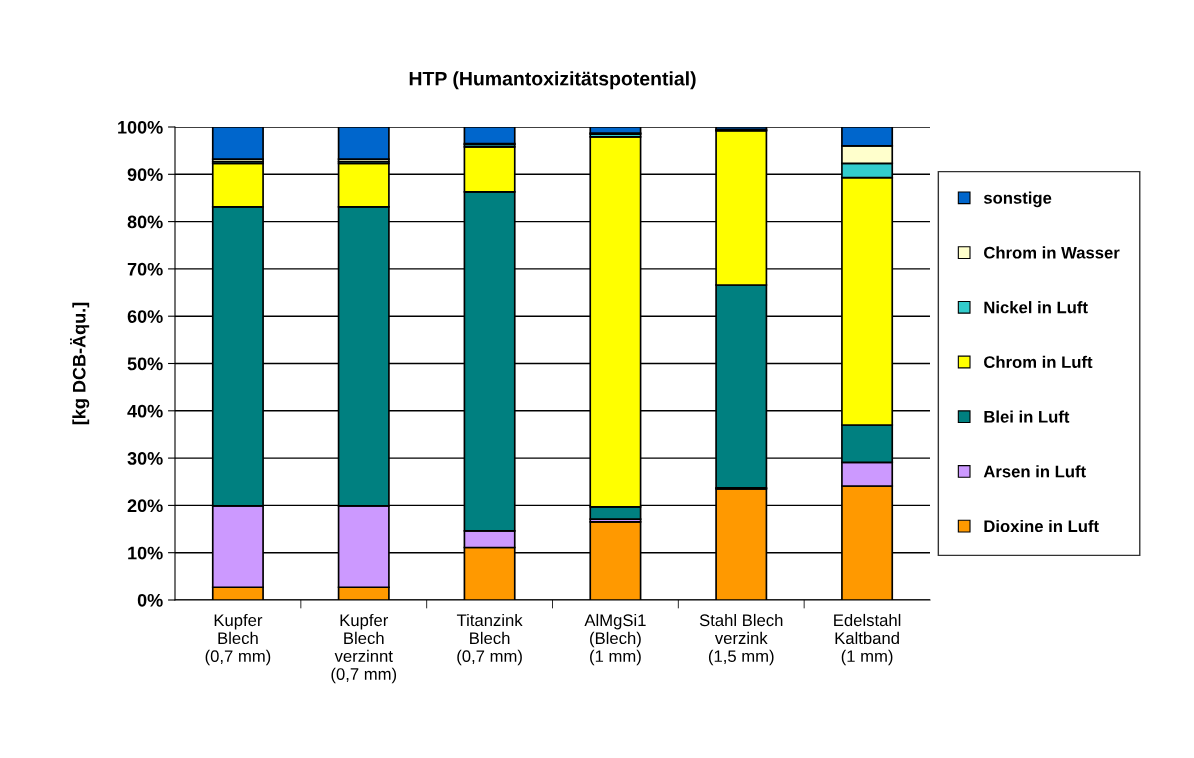 The image size is (1194, 758). Describe the element at coordinates (1027, 416) in the screenshot. I see `legend-label: Blei in Luft` at that location.